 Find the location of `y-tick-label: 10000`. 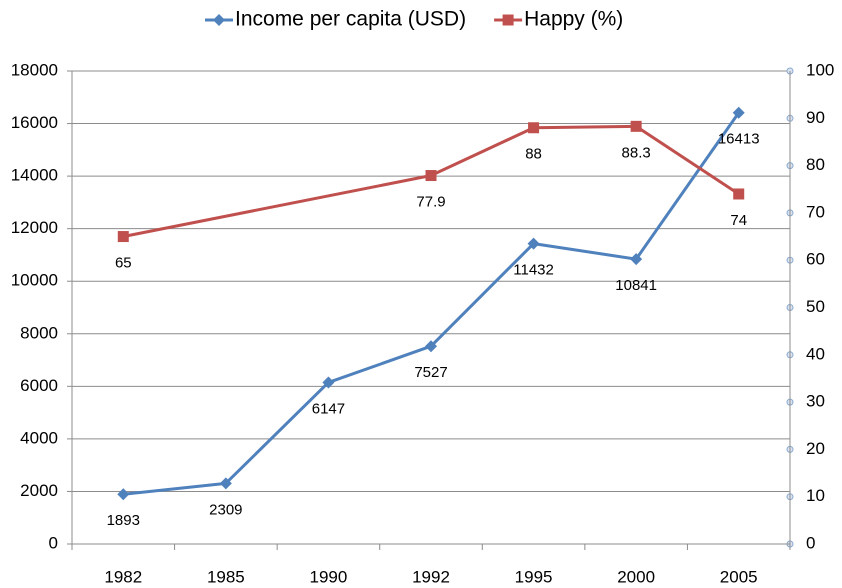

y-tick-label: 10000 is located at coordinates (34, 280).